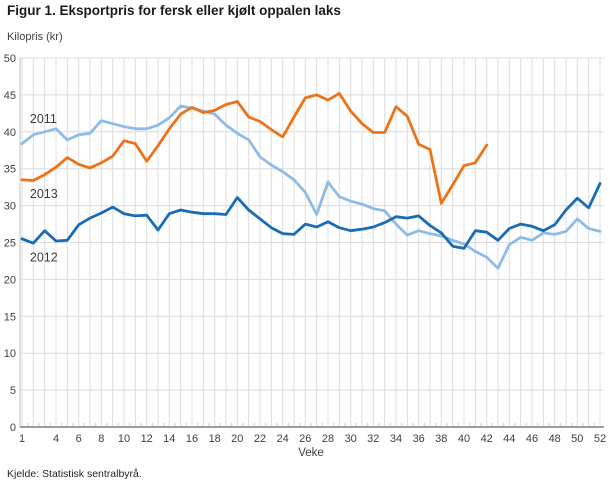  I want to click on y-axis-unit-label: Kilopris (kr), so click(35, 37).